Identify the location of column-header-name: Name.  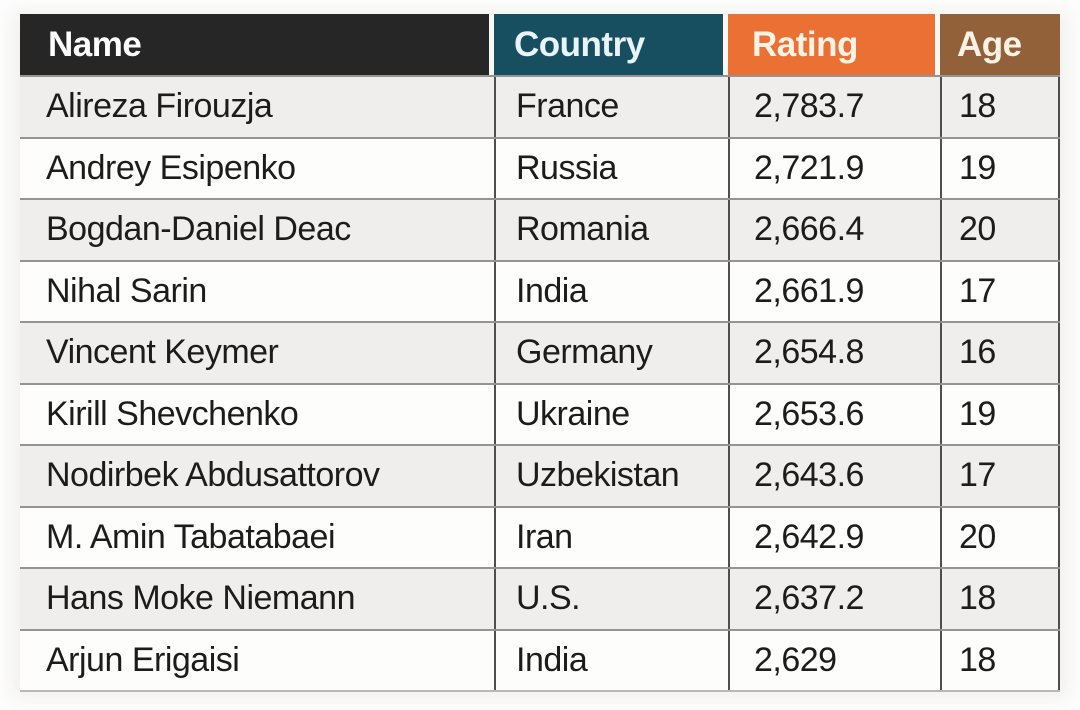
(257, 44).